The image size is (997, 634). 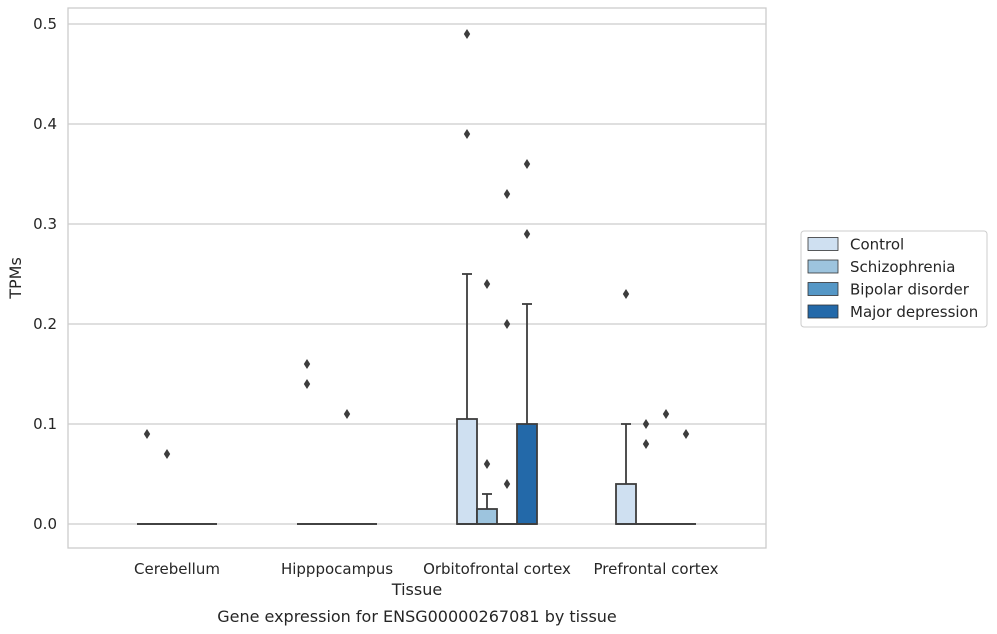 I want to click on y-tick-label: 0.1, so click(x=45, y=424).